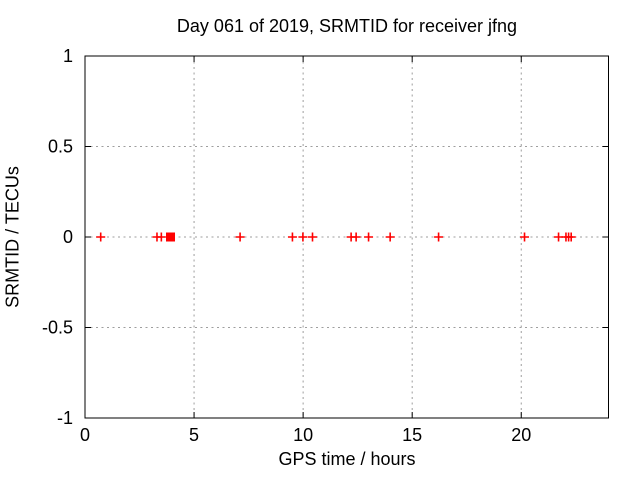 Image resolution: width=640 pixels, height=480 pixels. What do you see at coordinates (65, 418) in the screenshot?
I see `y-tick-label: -1` at bounding box center [65, 418].